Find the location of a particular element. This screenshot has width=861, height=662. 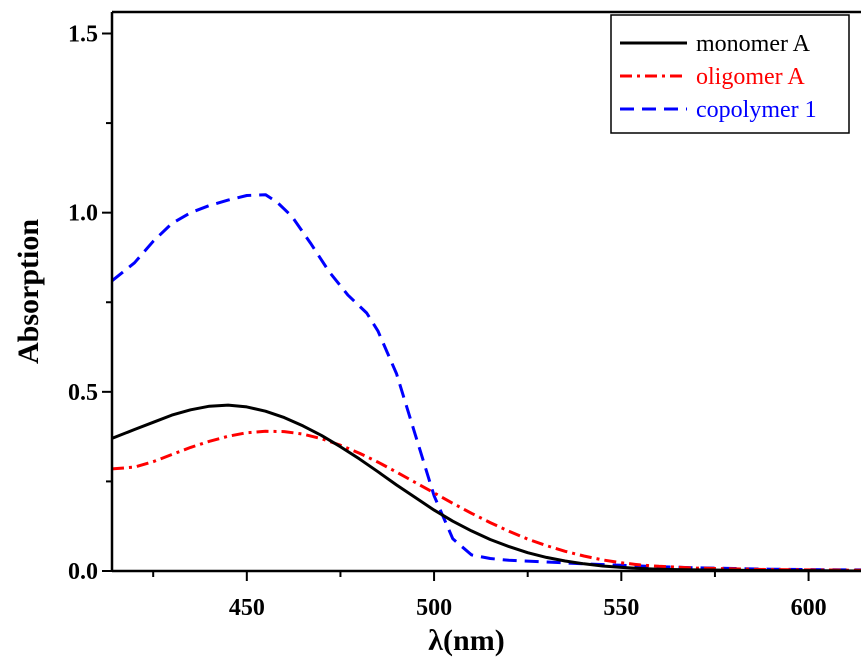

x-tick-label: 450 is located at coordinates (247, 608).